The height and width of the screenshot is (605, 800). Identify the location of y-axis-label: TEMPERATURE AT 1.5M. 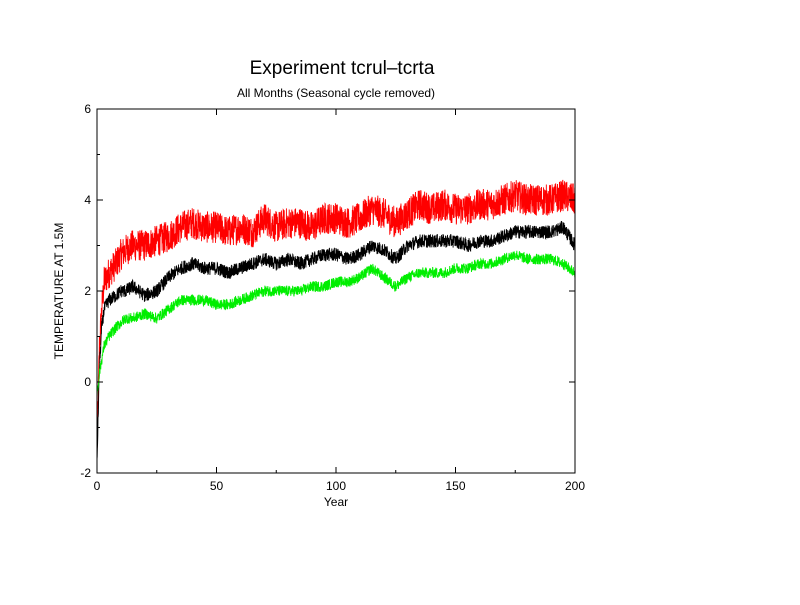
(59, 291).